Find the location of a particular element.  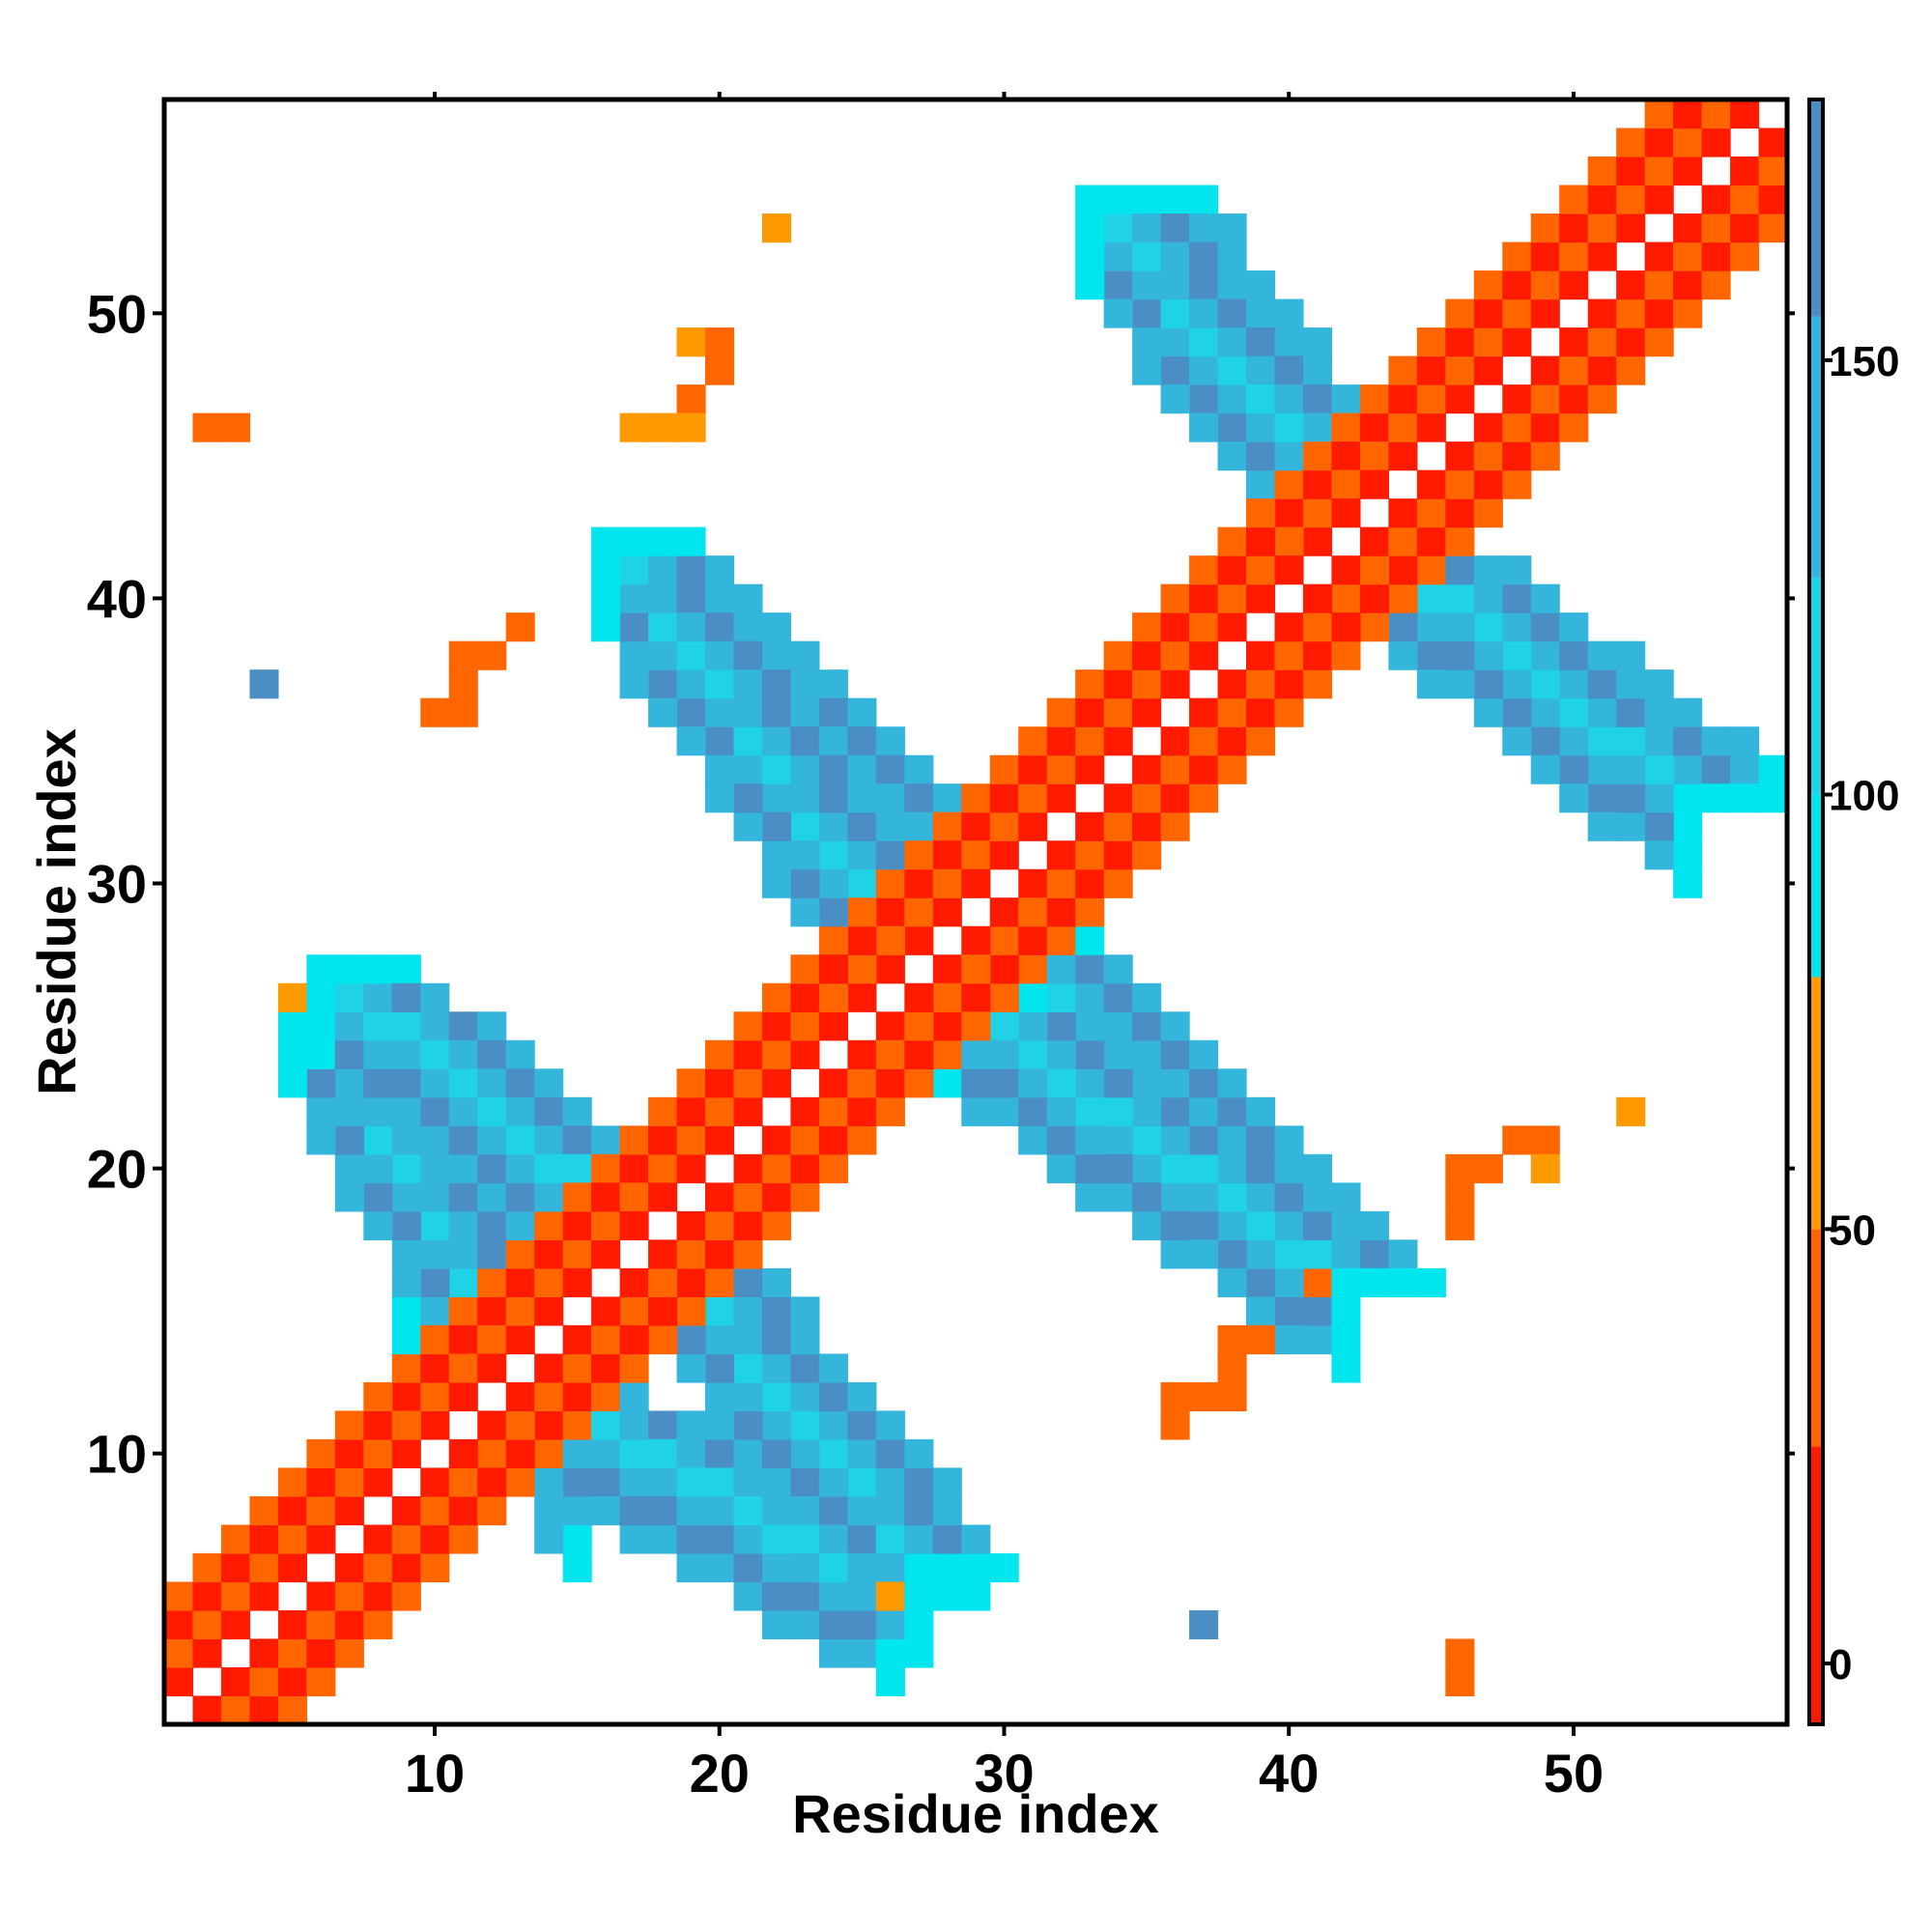

y-tick-label-40: 40 is located at coordinates (117, 598).